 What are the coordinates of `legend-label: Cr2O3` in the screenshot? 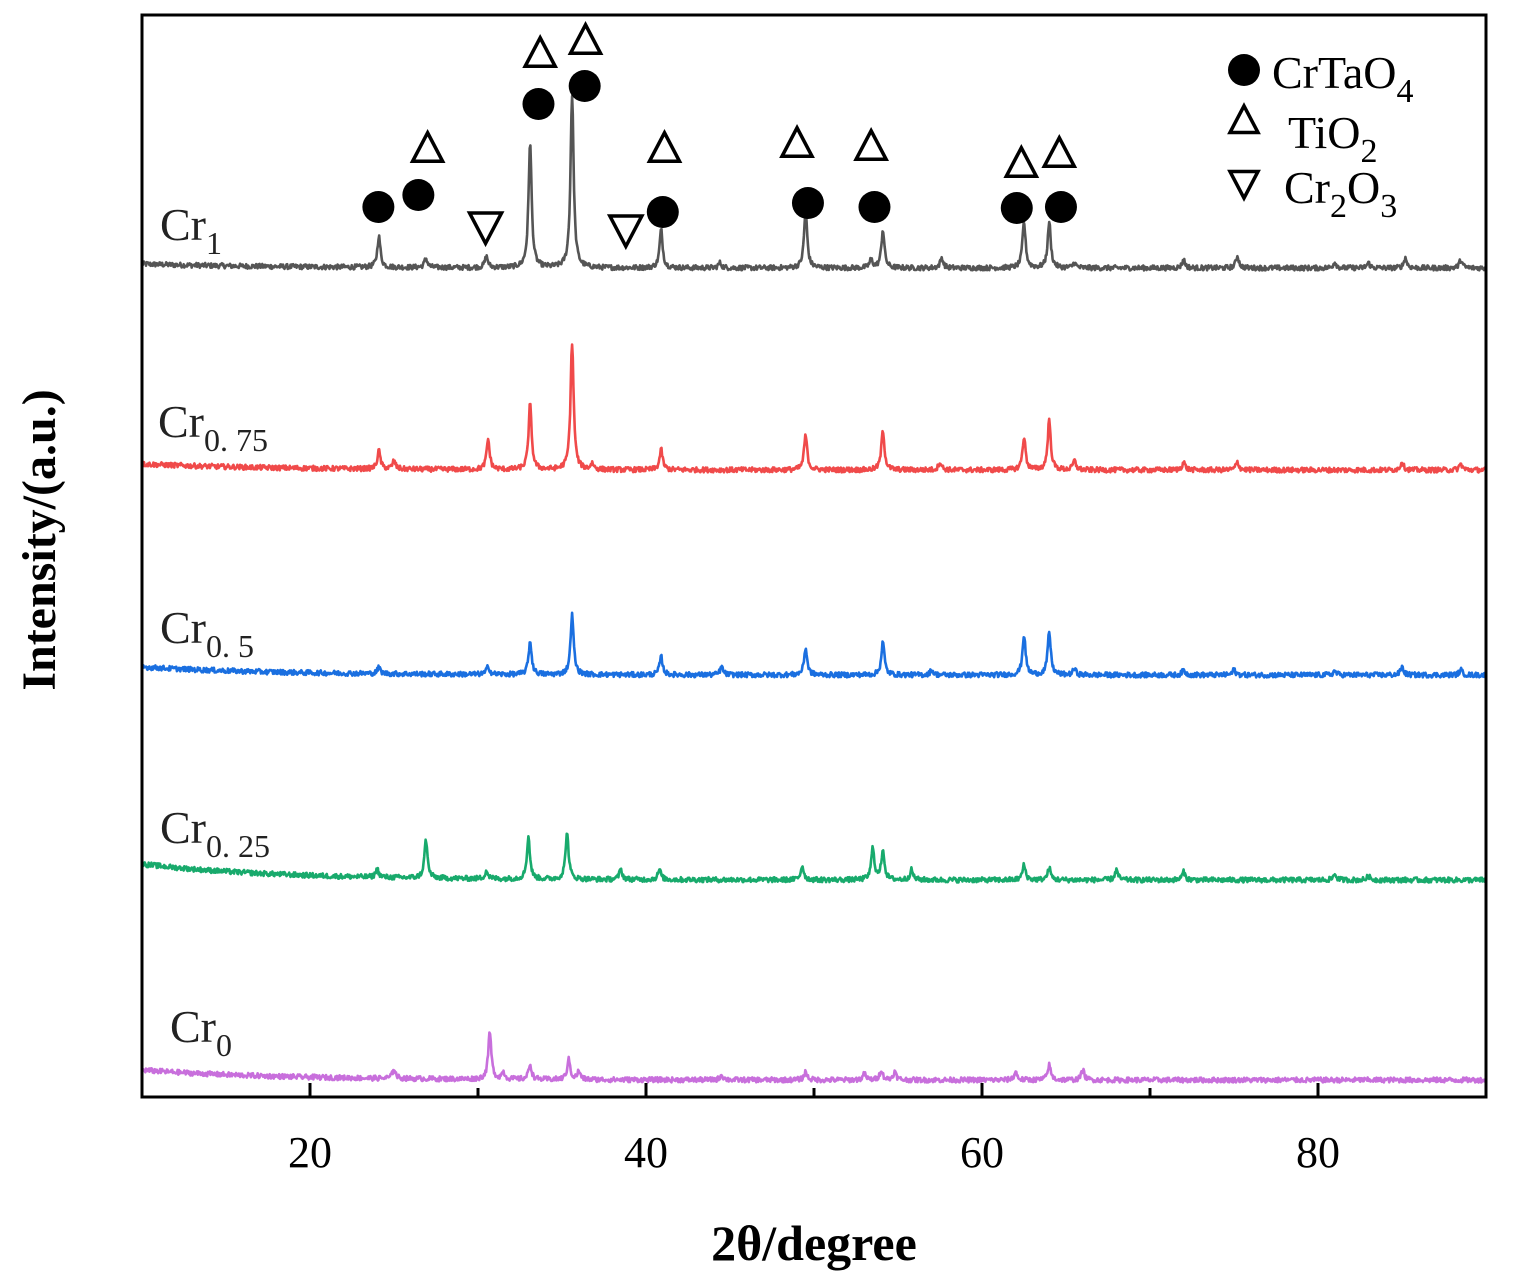 It's located at (1340, 193).